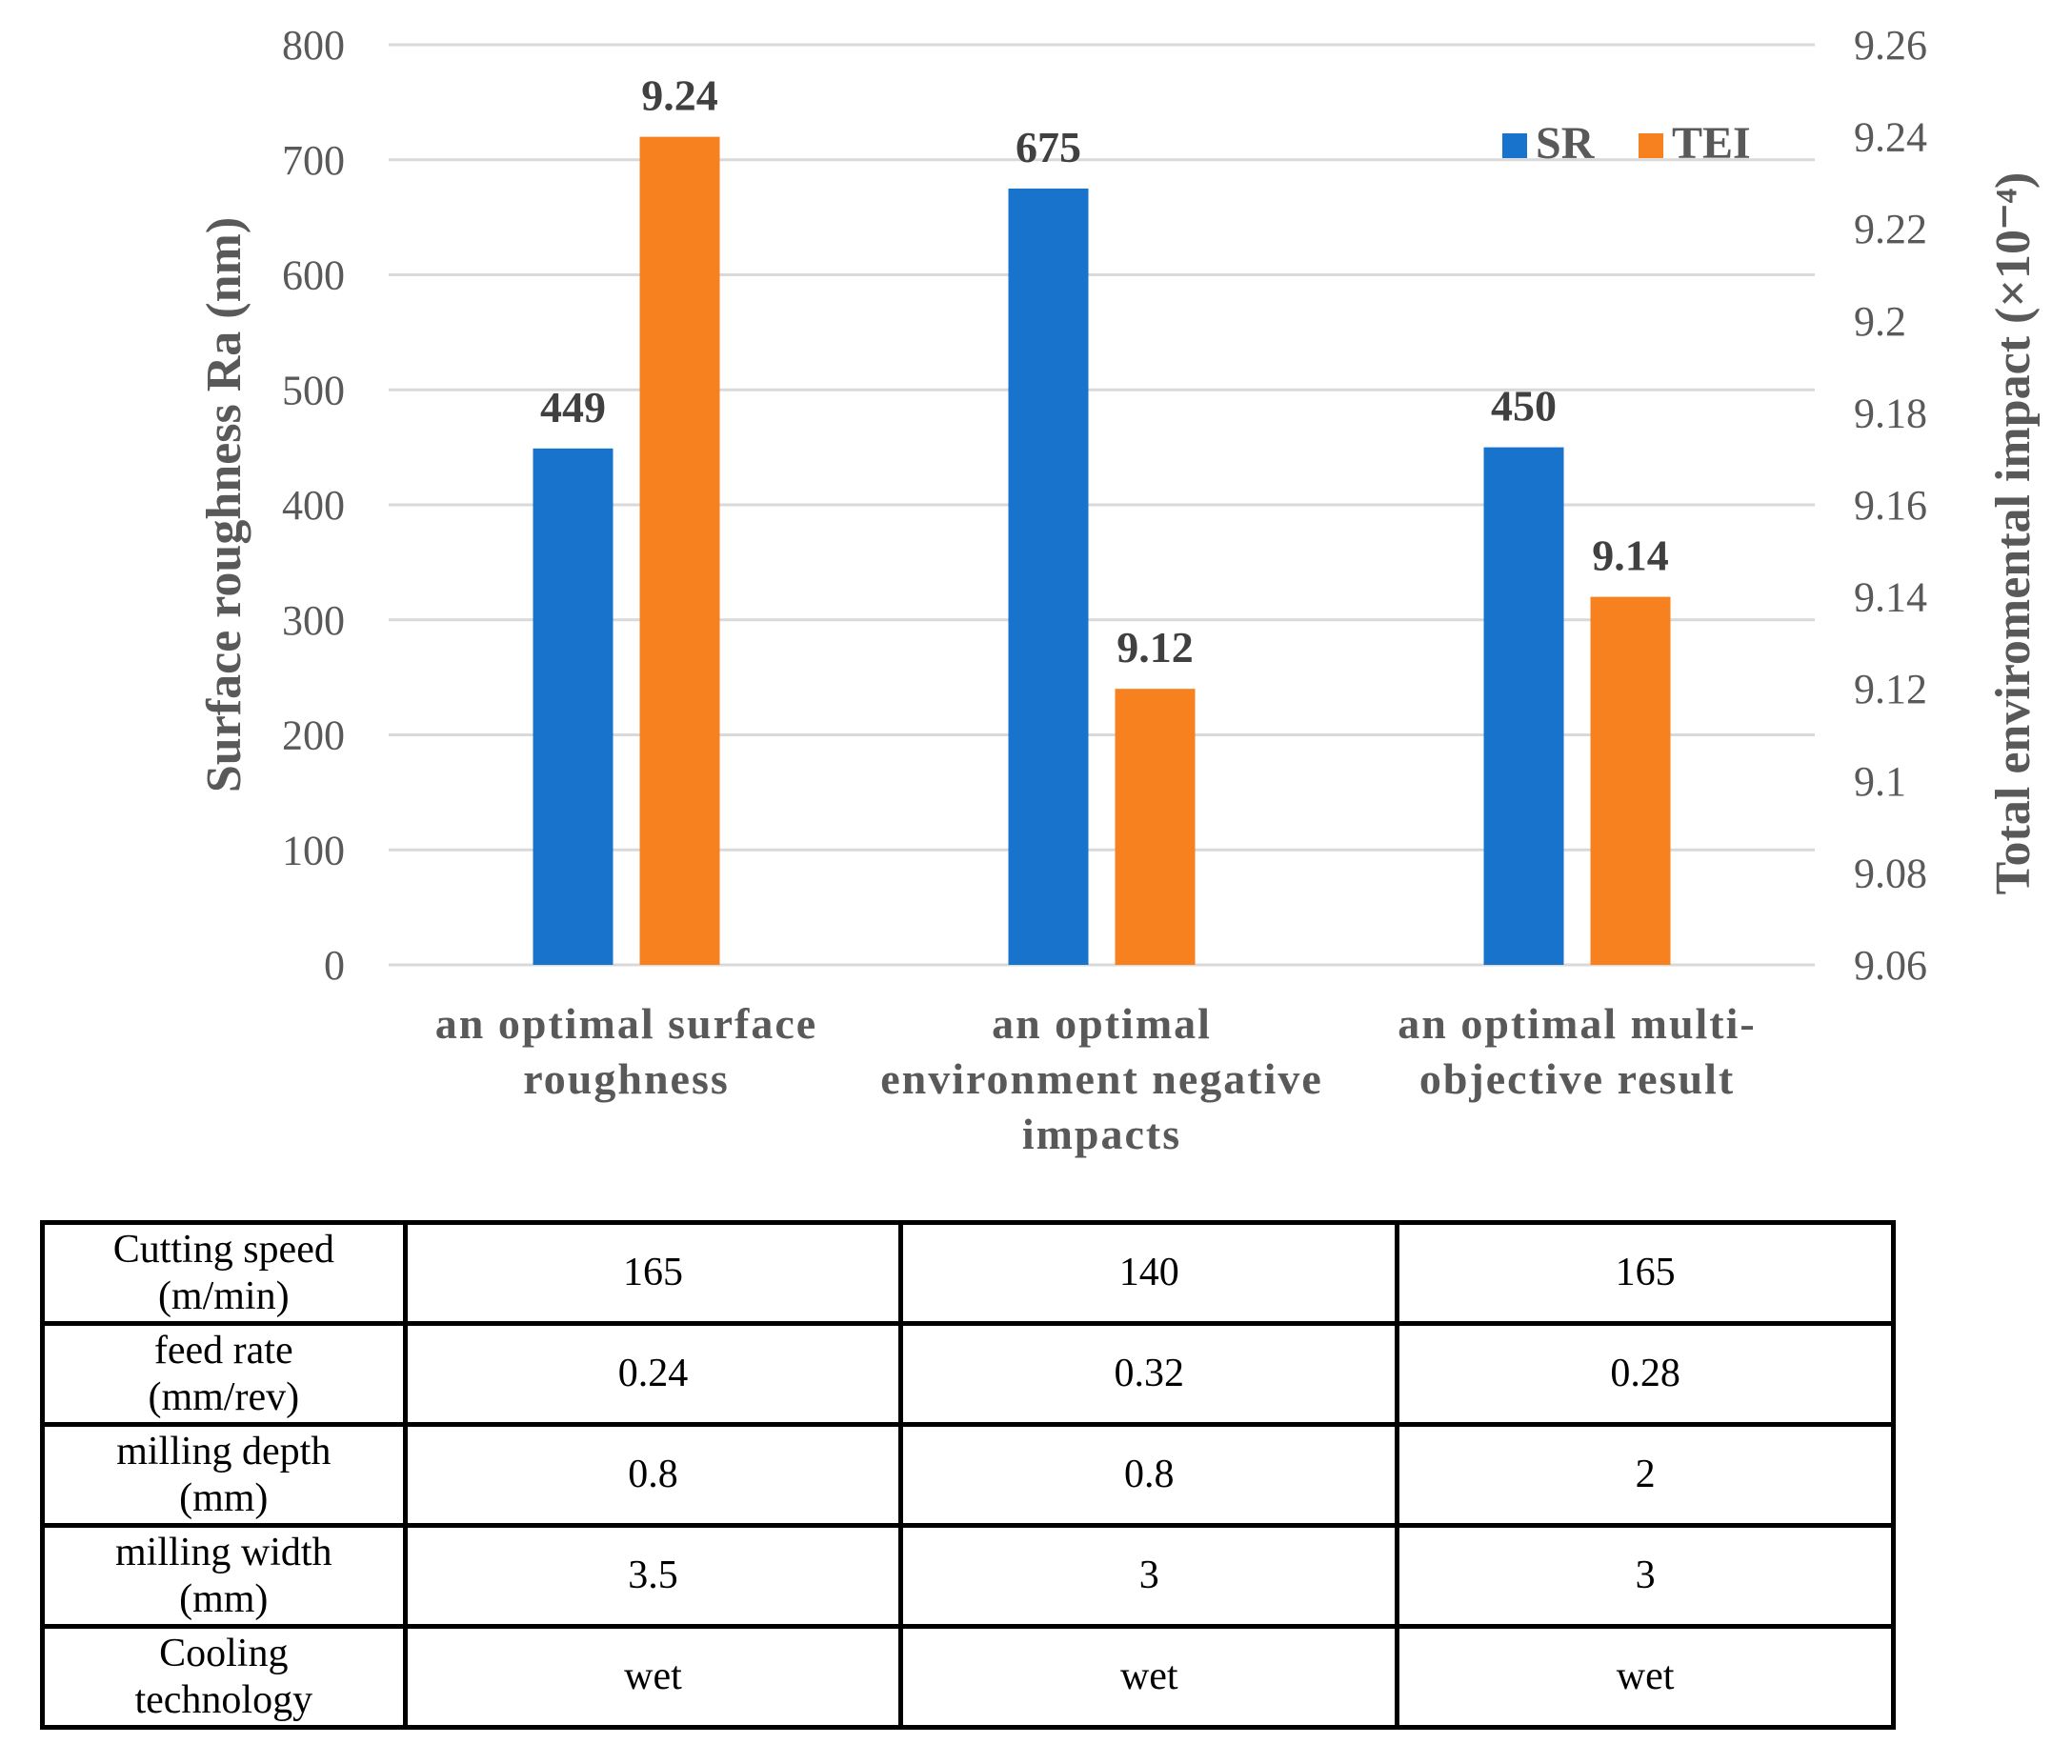 This screenshot has width=2072, height=1764. Describe the element at coordinates (223, 1250) in the screenshot. I see `row-header-line: Cutting speed` at that location.